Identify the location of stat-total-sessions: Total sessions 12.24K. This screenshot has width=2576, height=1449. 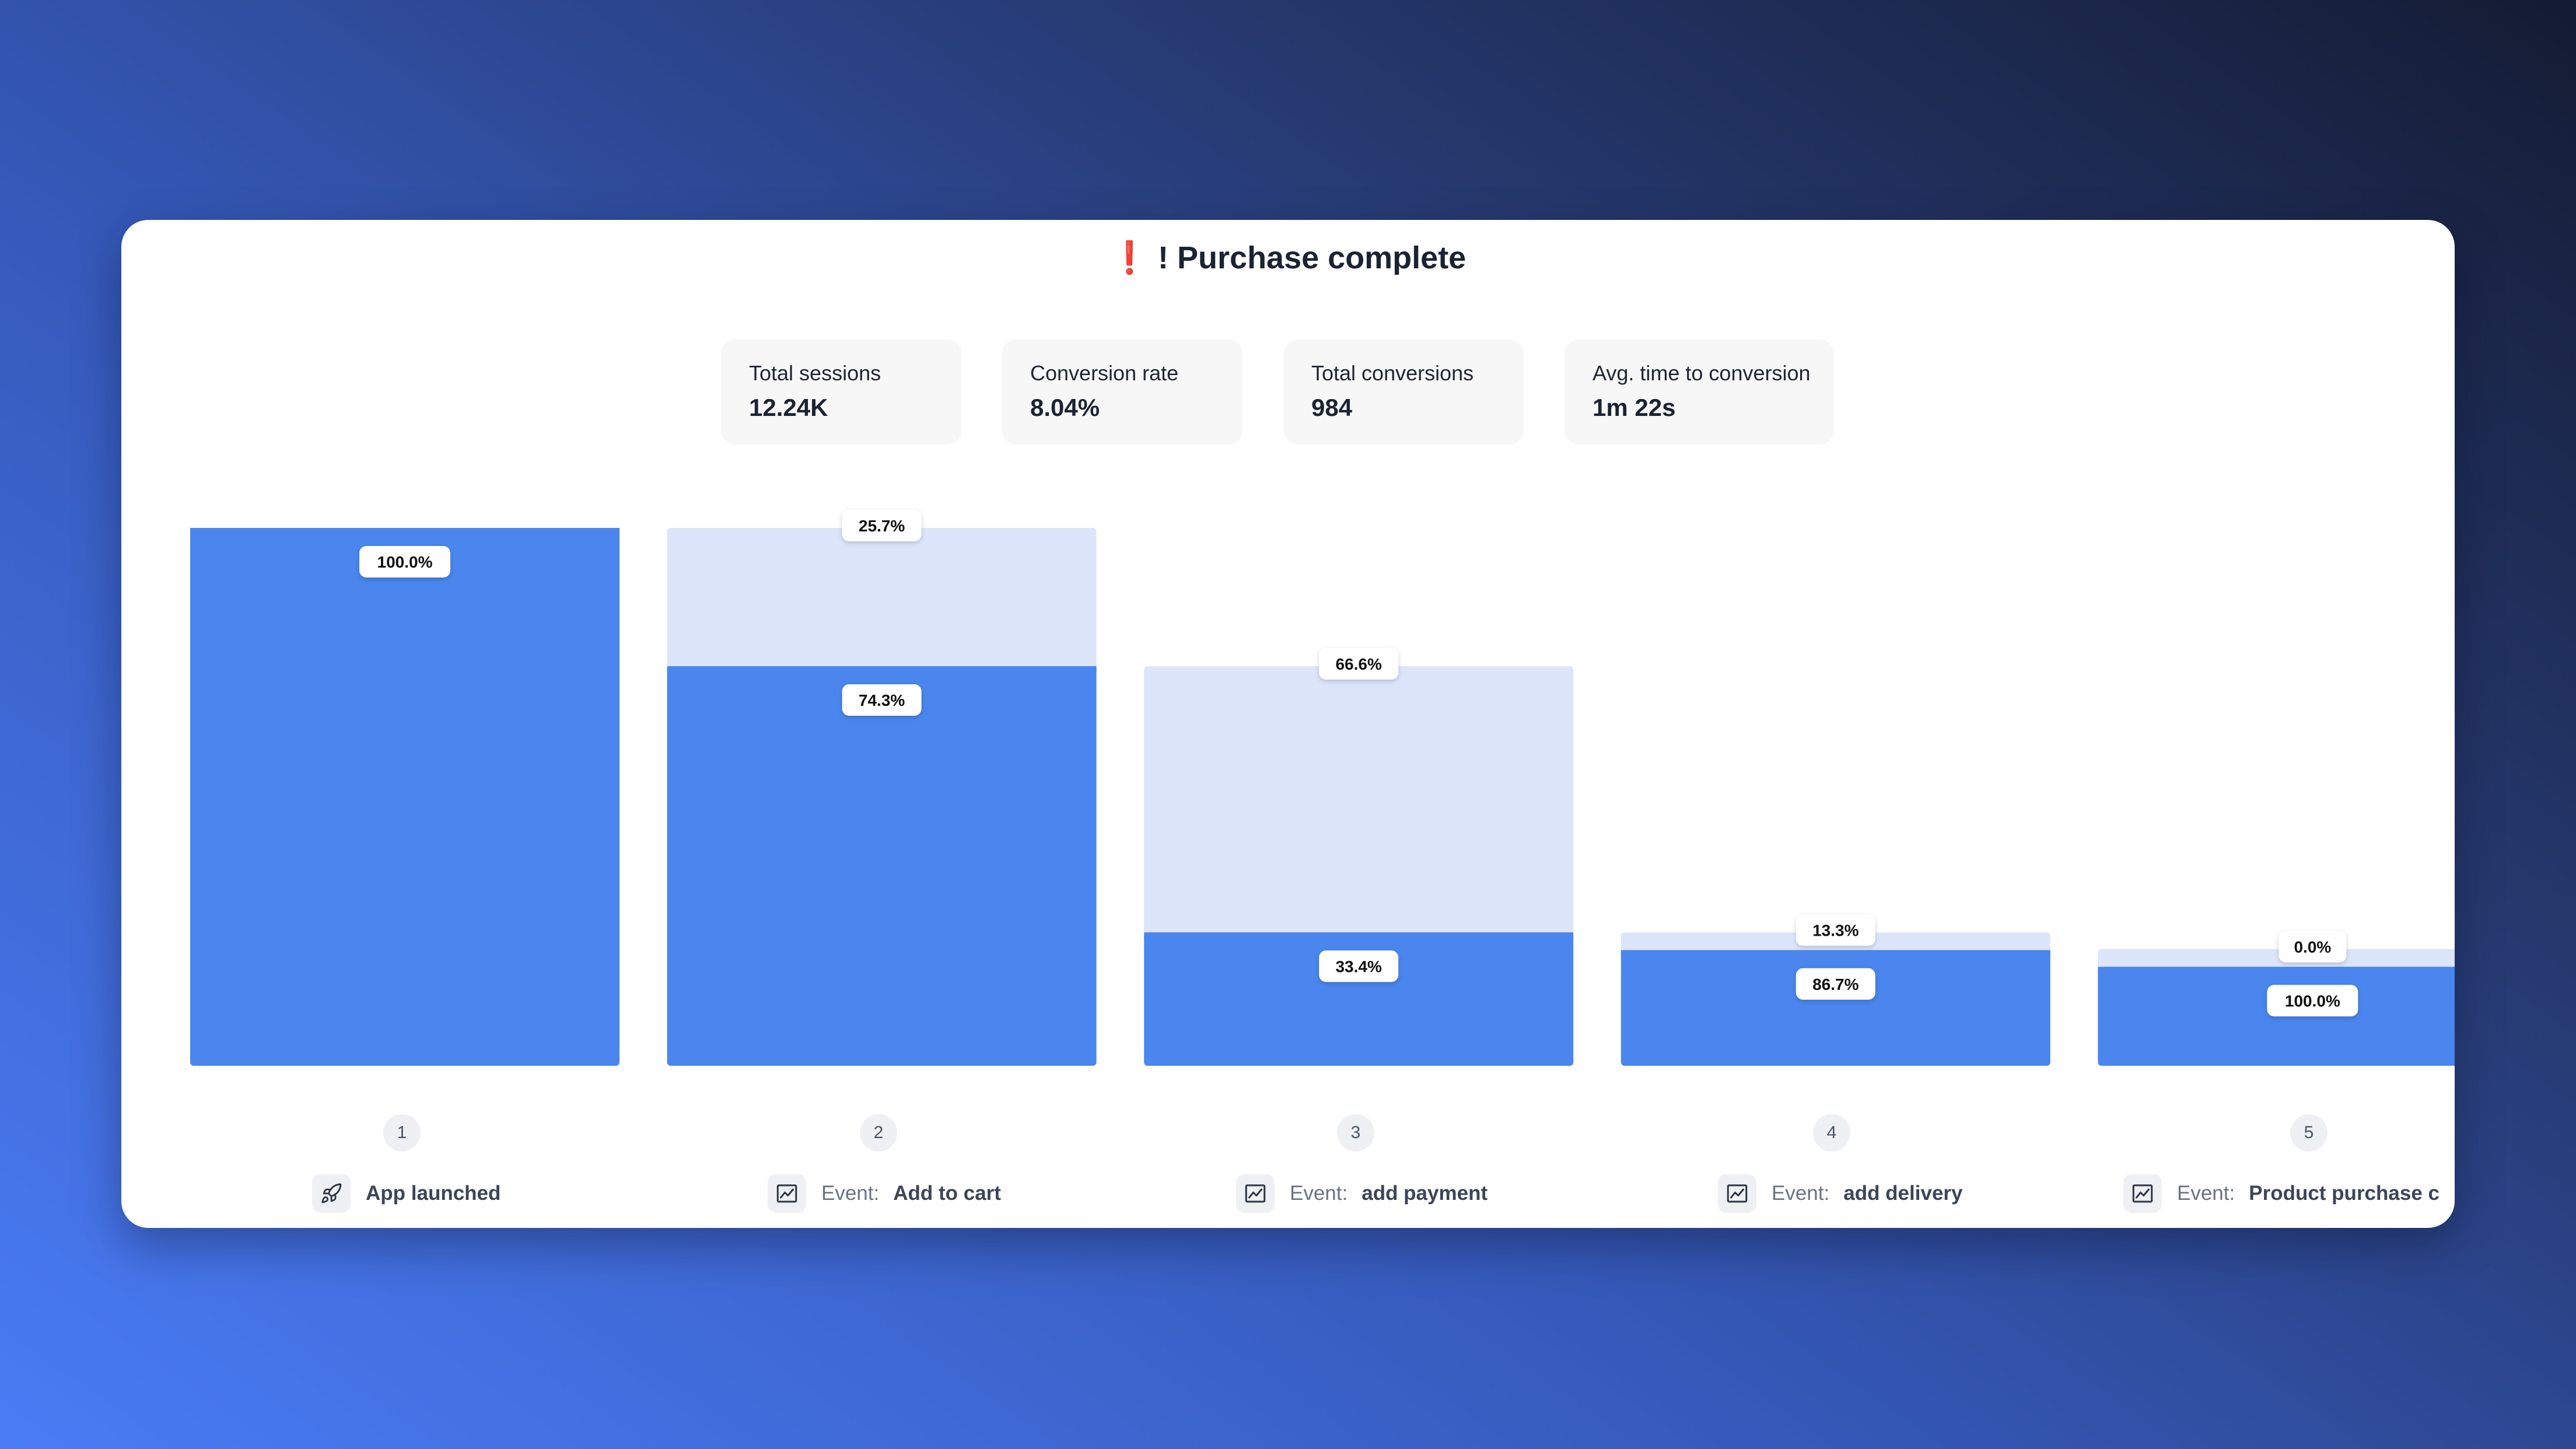
(841, 392).